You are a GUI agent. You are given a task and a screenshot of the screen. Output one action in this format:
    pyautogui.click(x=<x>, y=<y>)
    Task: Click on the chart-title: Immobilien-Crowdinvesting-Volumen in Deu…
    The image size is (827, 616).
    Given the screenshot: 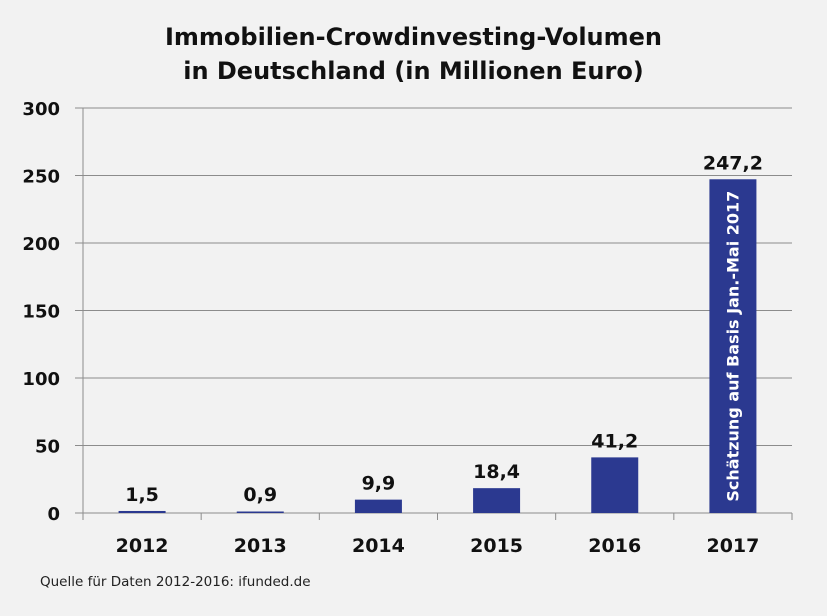 What is the action you would take?
    pyautogui.click(x=413, y=54)
    